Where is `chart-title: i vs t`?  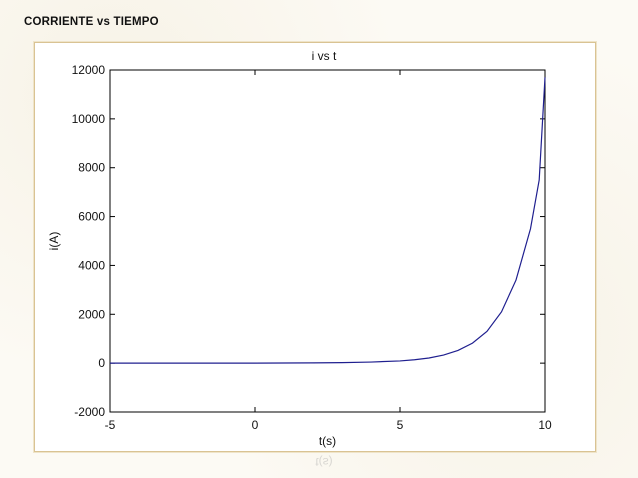
chart-title: i vs t is located at coordinates (324, 56).